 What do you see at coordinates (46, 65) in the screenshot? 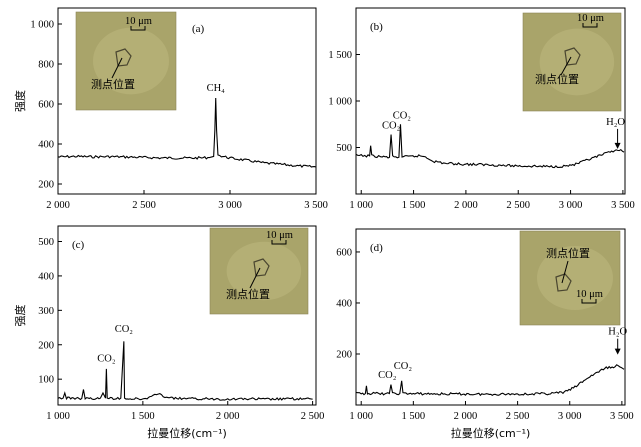
I see `y-tick-label: 800` at bounding box center [46, 65].